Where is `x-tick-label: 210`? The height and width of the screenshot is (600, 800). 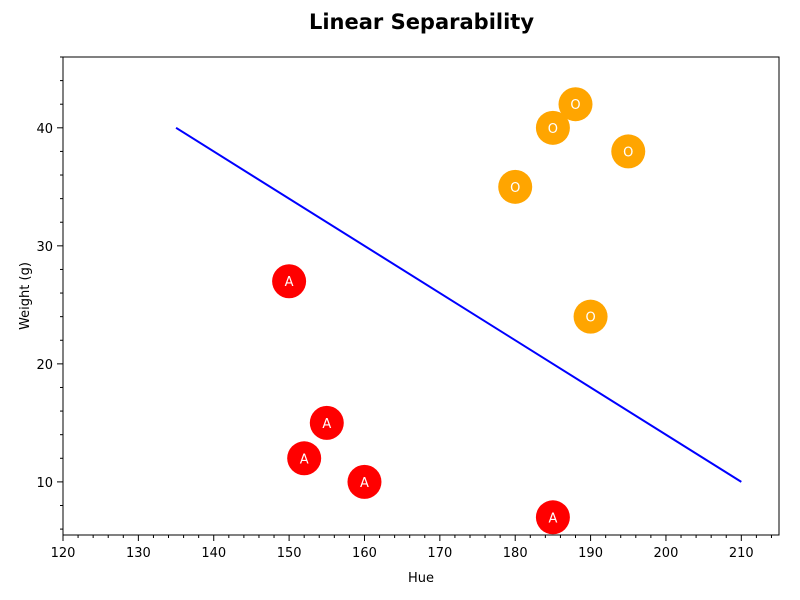
x-tick-label: 210 is located at coordinates (741, 553).